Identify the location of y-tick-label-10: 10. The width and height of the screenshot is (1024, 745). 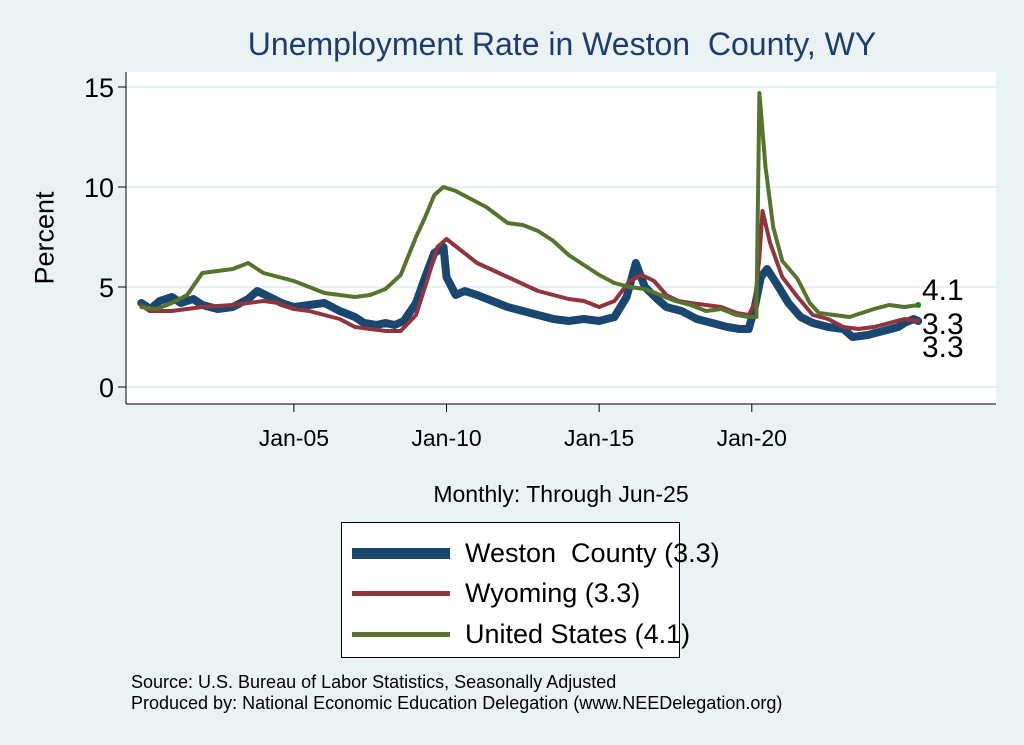
(99, 188).